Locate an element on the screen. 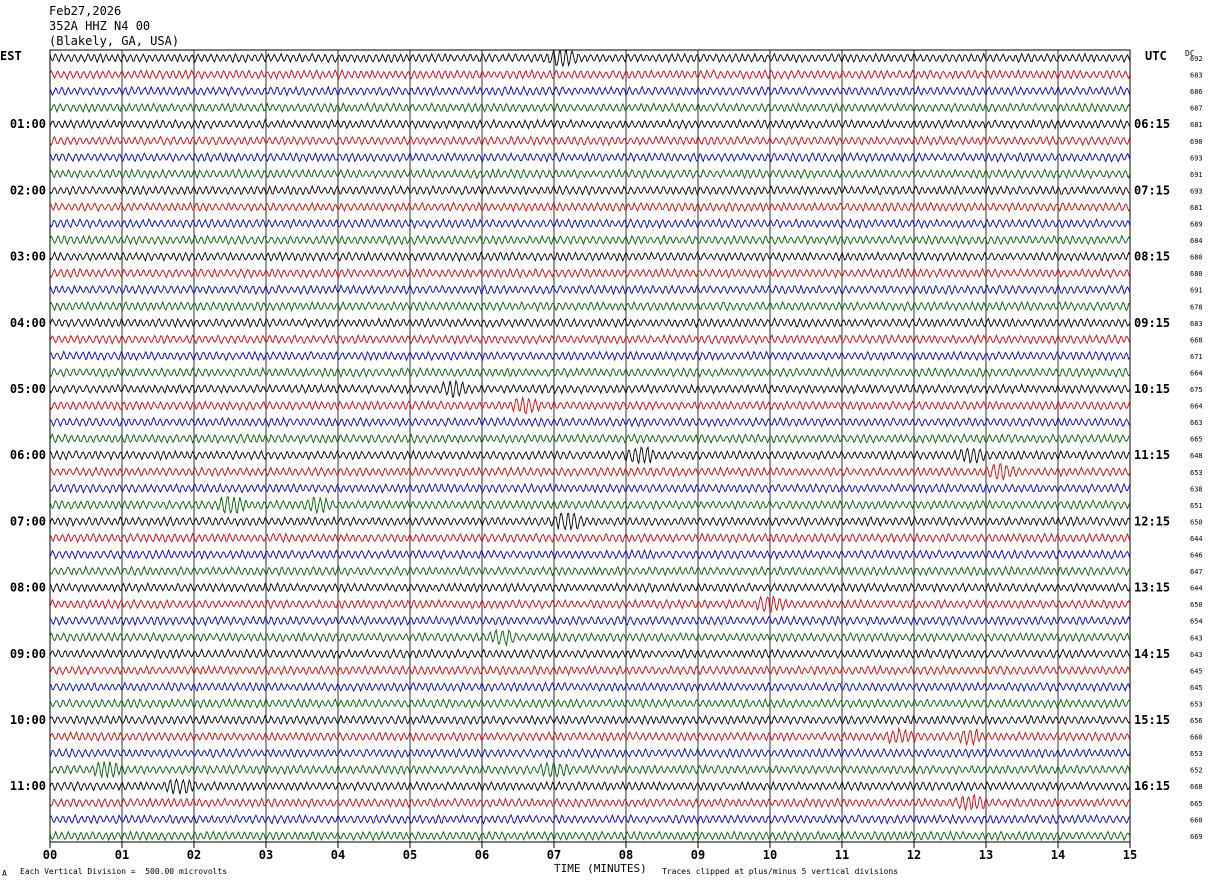 The image size is (1210, 886). corner-mark: A is located at coordinates (4, 873).